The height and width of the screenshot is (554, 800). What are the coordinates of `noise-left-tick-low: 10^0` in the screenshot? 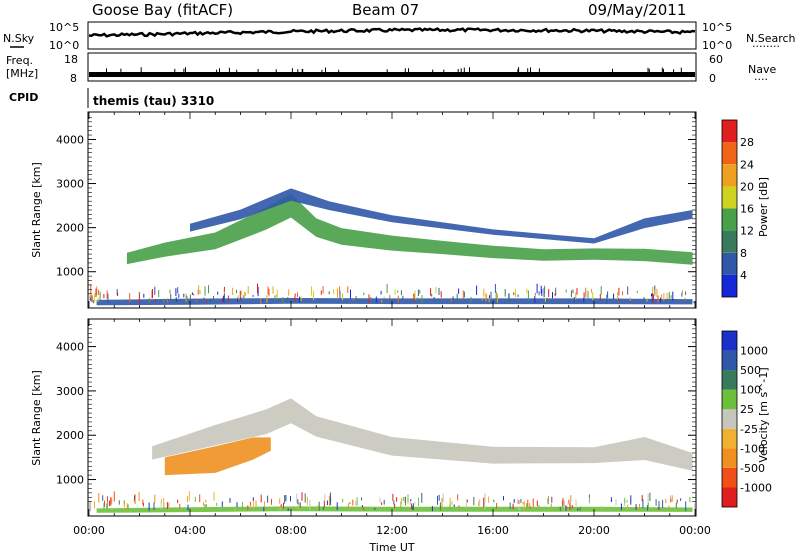 It's located at (64, 45).